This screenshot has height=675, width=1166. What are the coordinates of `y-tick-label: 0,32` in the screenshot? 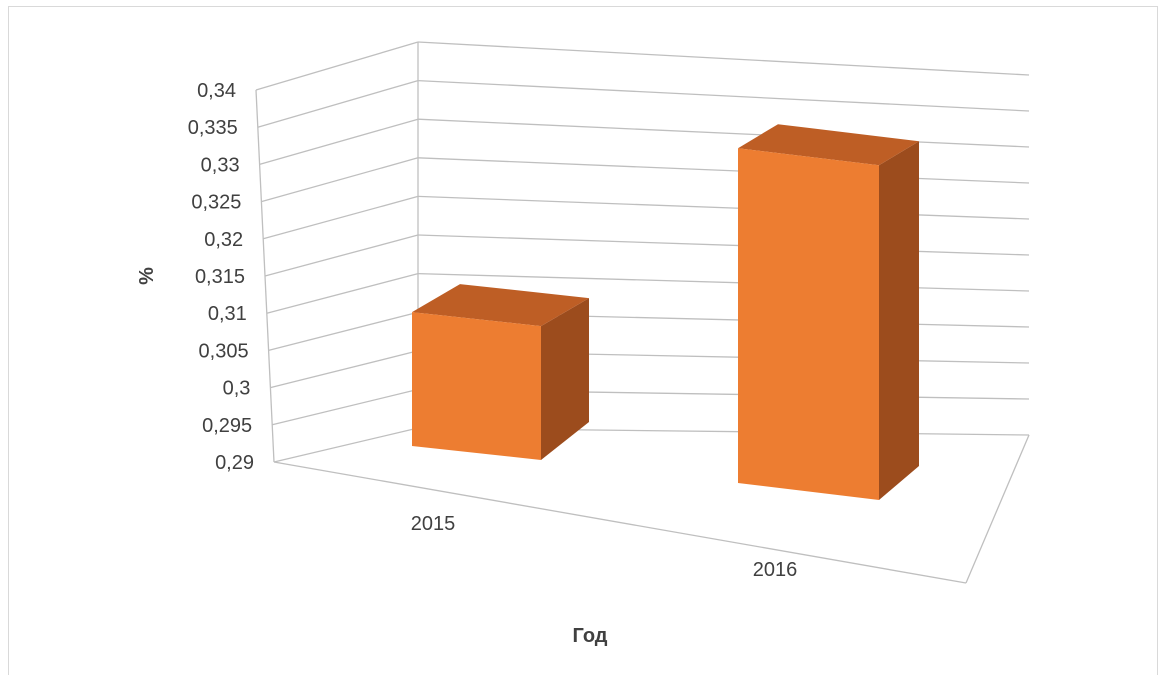 It's located at (223, 240).